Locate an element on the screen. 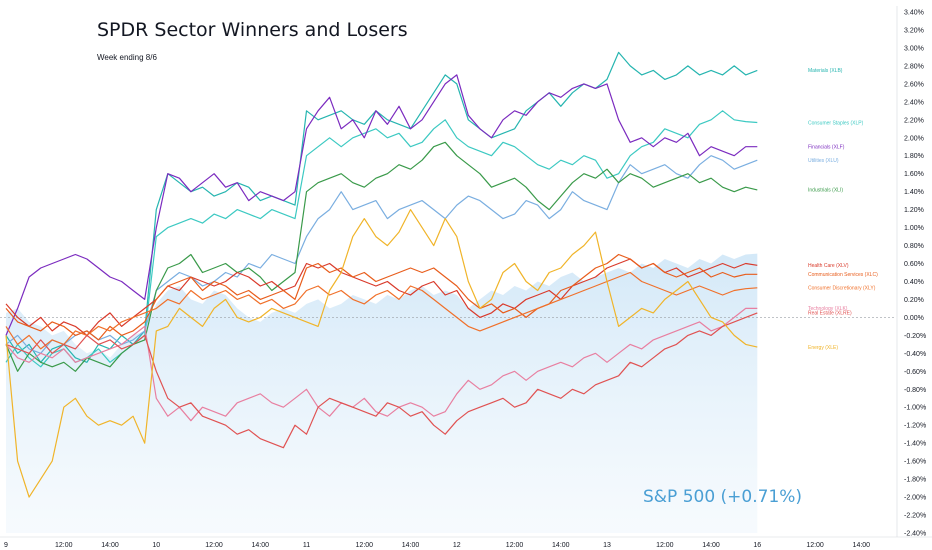  series-label: Consumer Staples (XLP) is located at coordinates (836, 123).